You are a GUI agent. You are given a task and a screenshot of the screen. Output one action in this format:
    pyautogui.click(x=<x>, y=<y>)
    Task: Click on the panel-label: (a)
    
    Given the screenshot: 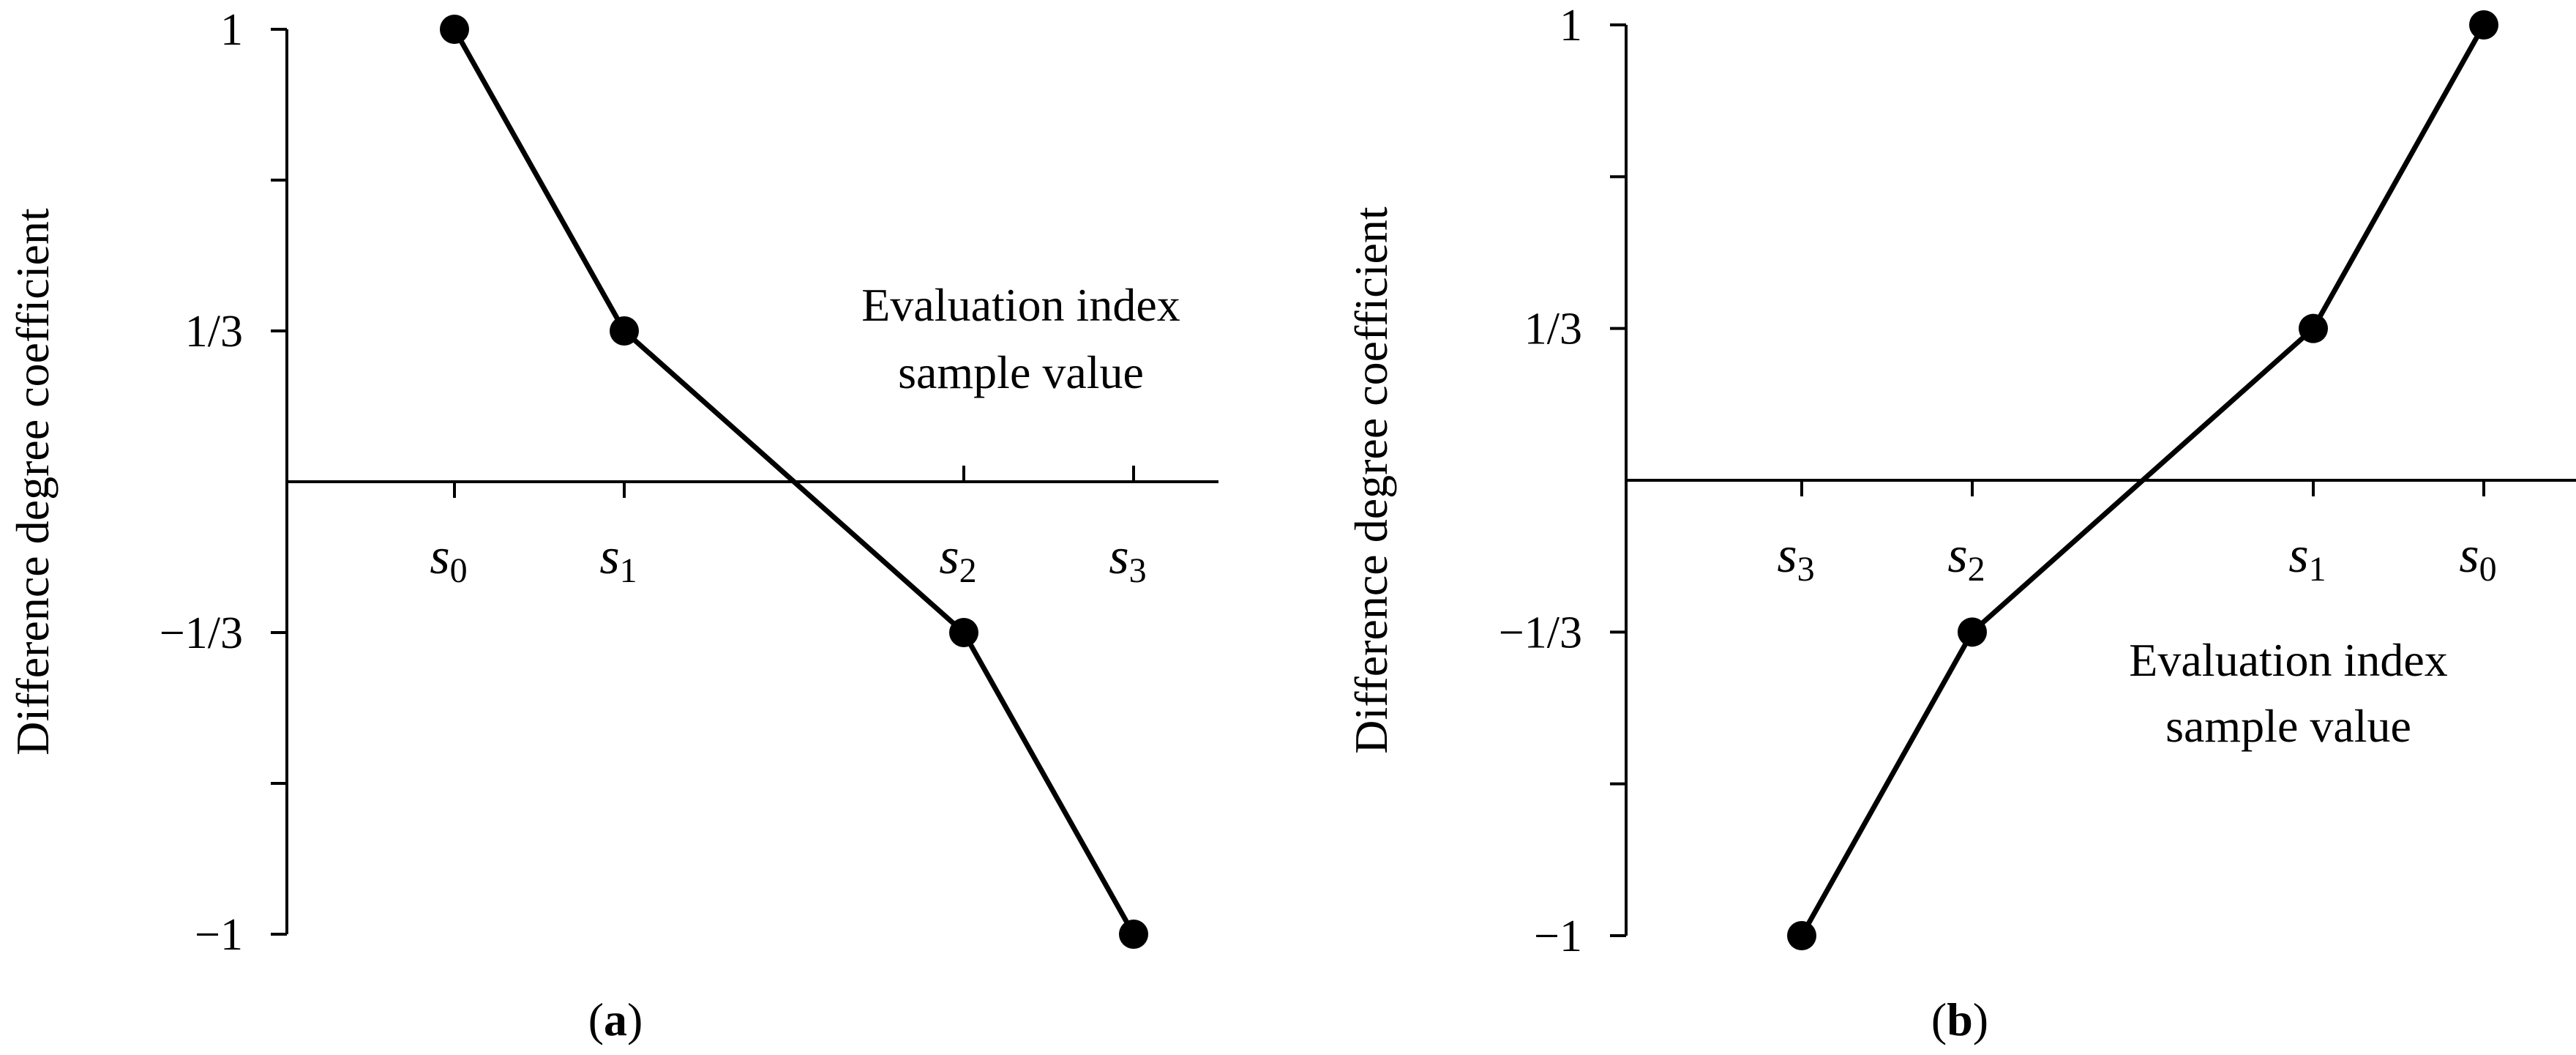 What is the action you would take?
    pyautogui.click(x=615, y=1019)
    